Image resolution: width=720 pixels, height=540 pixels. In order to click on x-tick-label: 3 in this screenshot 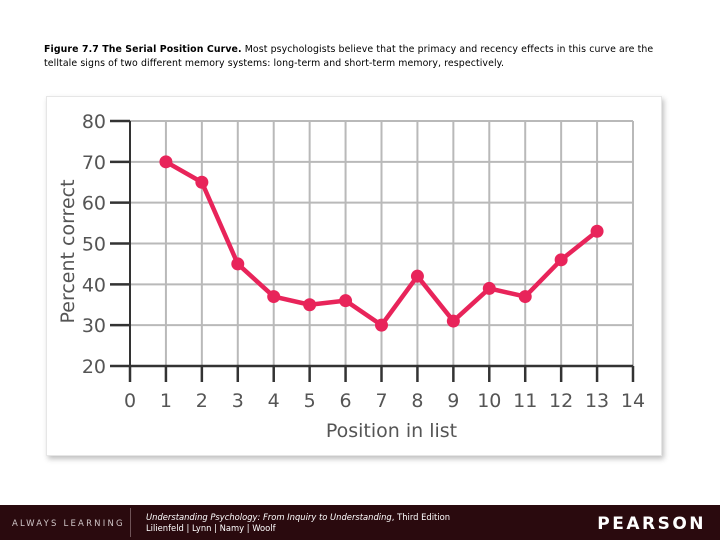, I will do `click(238, 401)`.